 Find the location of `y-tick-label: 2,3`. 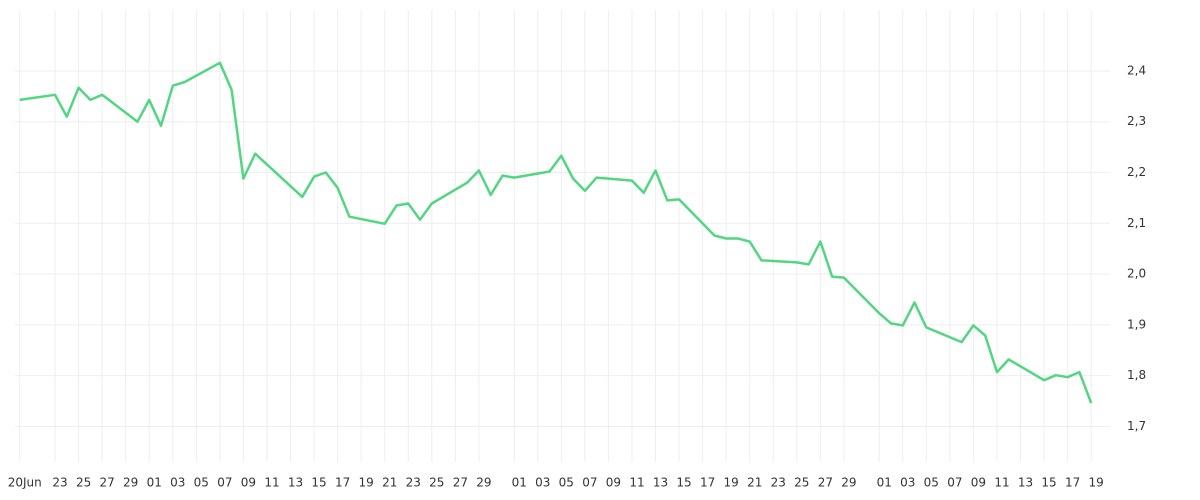

y-tick-label: 2,3 is located at coordinates (1136, 121).